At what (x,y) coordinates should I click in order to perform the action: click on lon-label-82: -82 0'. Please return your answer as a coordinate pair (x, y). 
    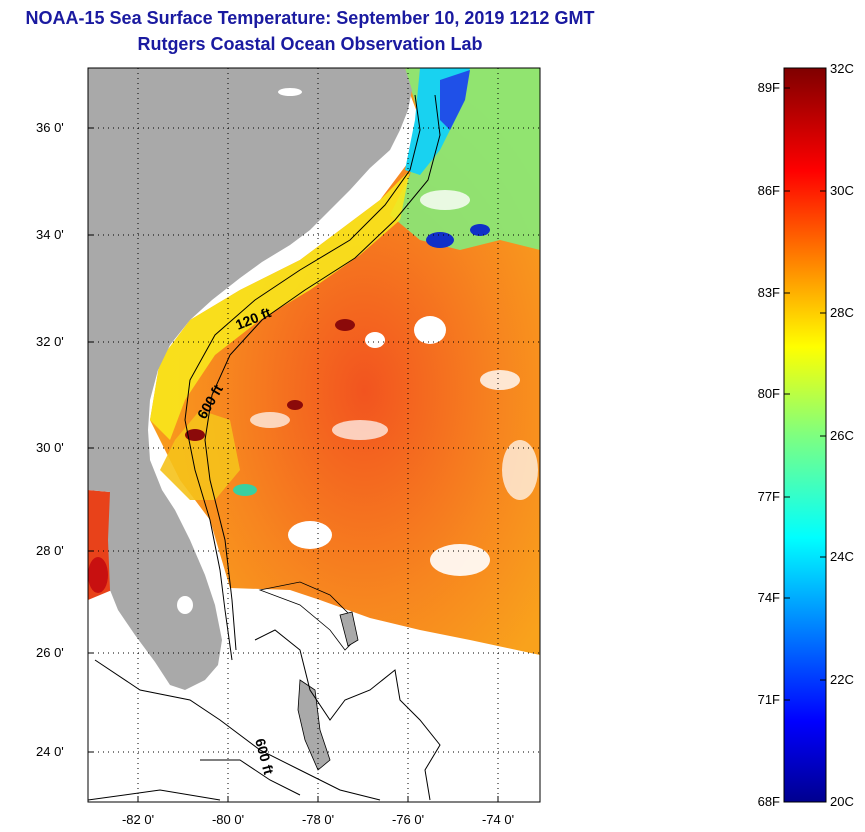
    Looking at the image, I should click on (138, 819).